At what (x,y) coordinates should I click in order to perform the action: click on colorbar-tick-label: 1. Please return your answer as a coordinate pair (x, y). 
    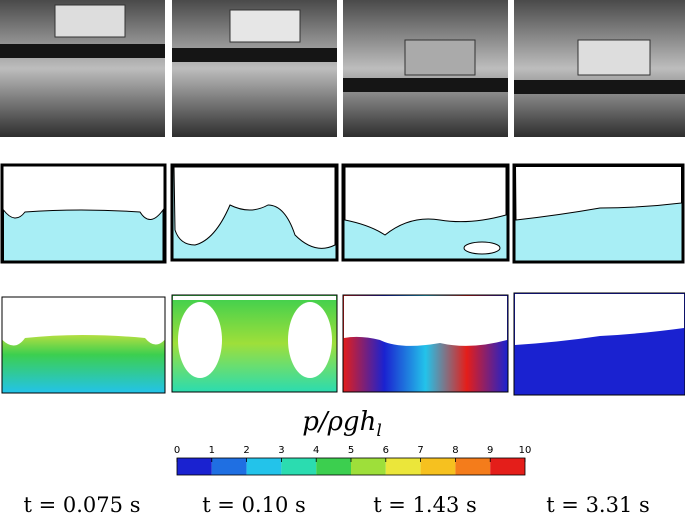
    Looking at the image, I should click on (212, 450).